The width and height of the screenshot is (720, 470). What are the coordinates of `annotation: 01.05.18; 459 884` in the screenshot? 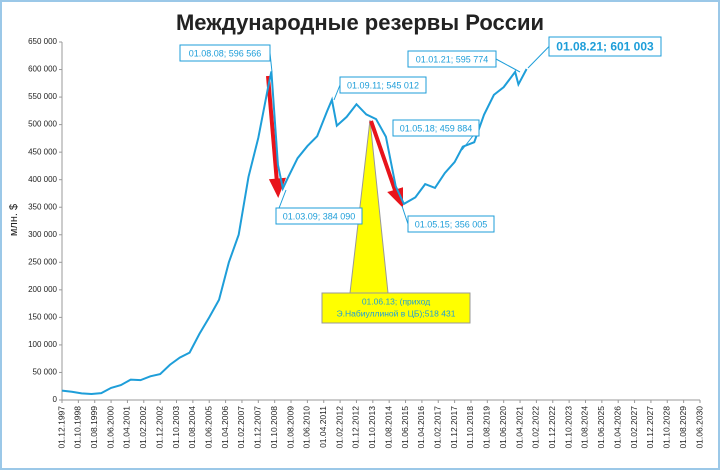 It's located at (436, 128).